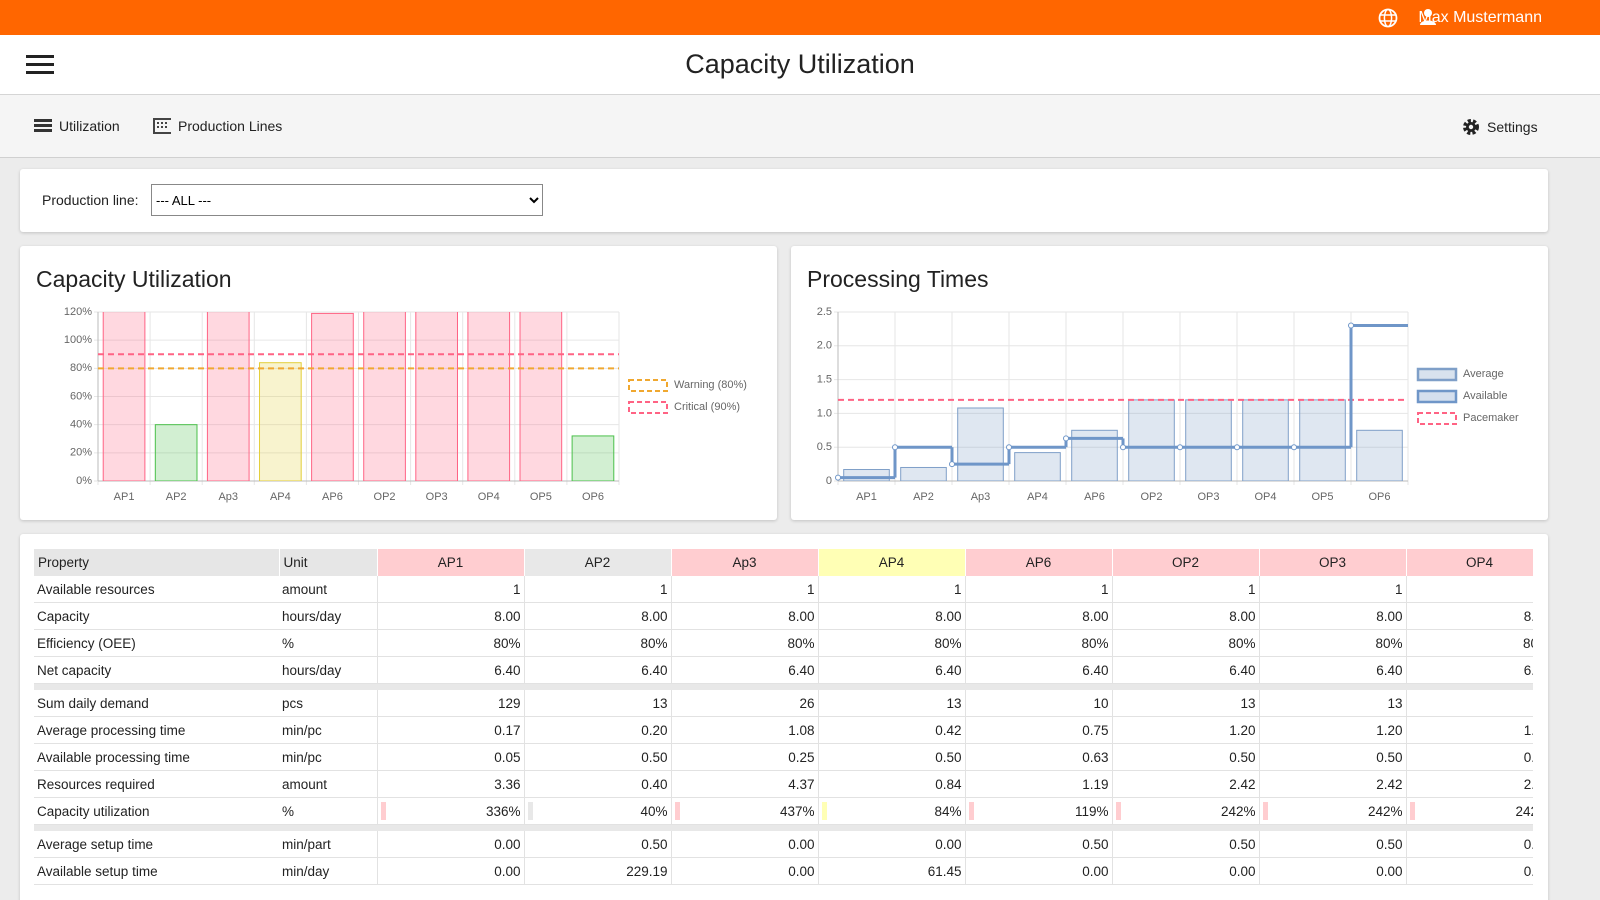 The image size is (1600, 900). I want to click on unit-cell: %, so click(328, 811).